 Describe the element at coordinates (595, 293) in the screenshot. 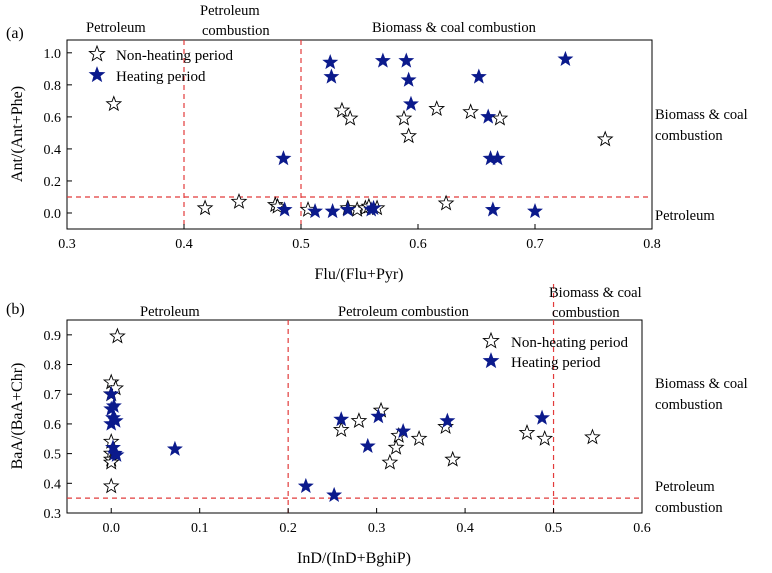

I see `panel-b-top-biomass-line1: Biomass & coal` at that location.